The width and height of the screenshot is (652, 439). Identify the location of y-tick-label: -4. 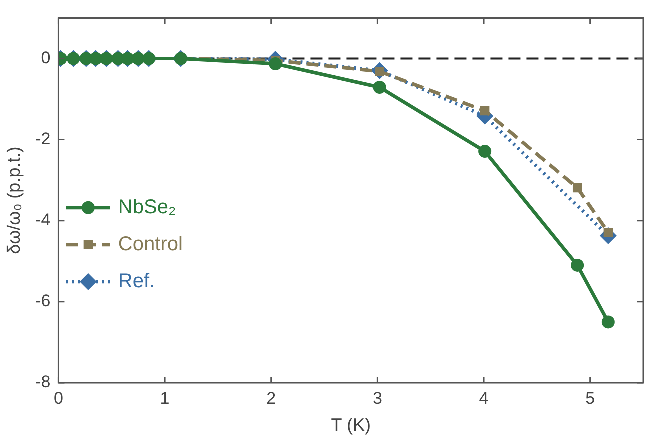
(43, 220).